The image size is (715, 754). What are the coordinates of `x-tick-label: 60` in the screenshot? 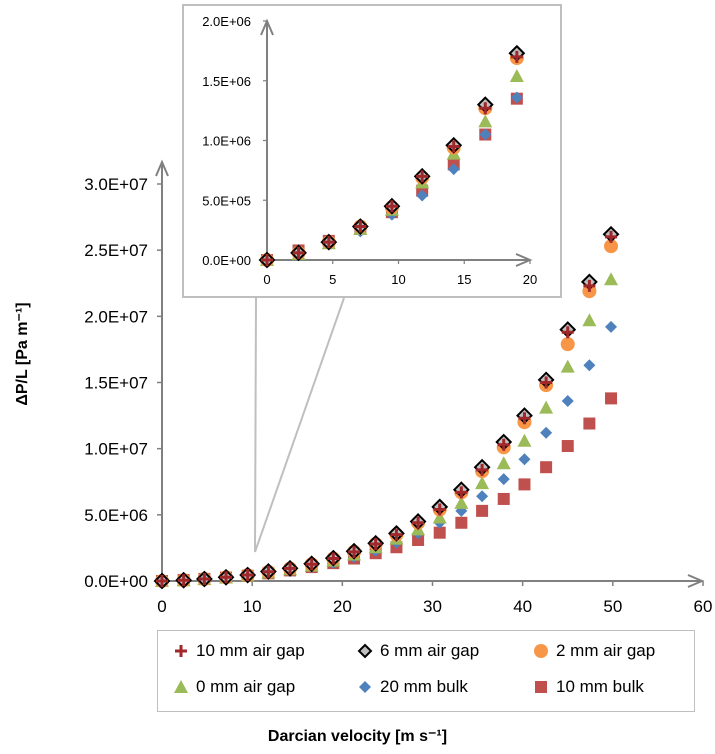 It's located at (703, 606).